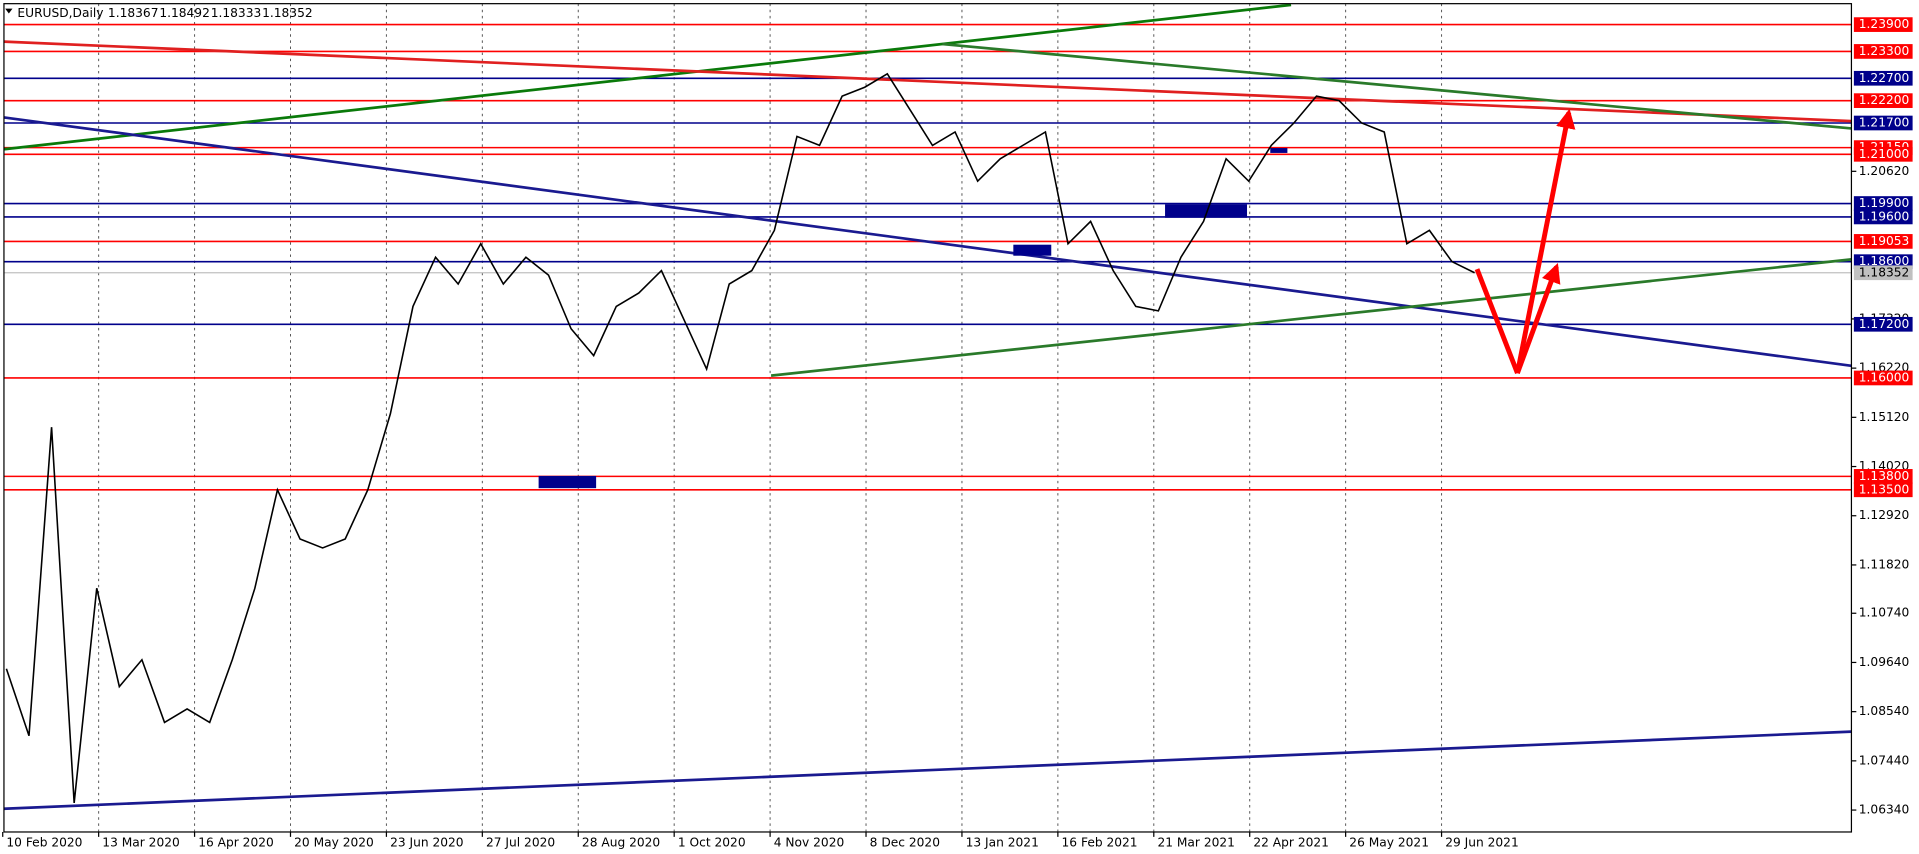 Image resolution: width=1919 pixels, height=854 pixels. Describe the element at coordinates (1884, 662) in the screenshot. I see `y-tick-label: 1.09640` at that location.